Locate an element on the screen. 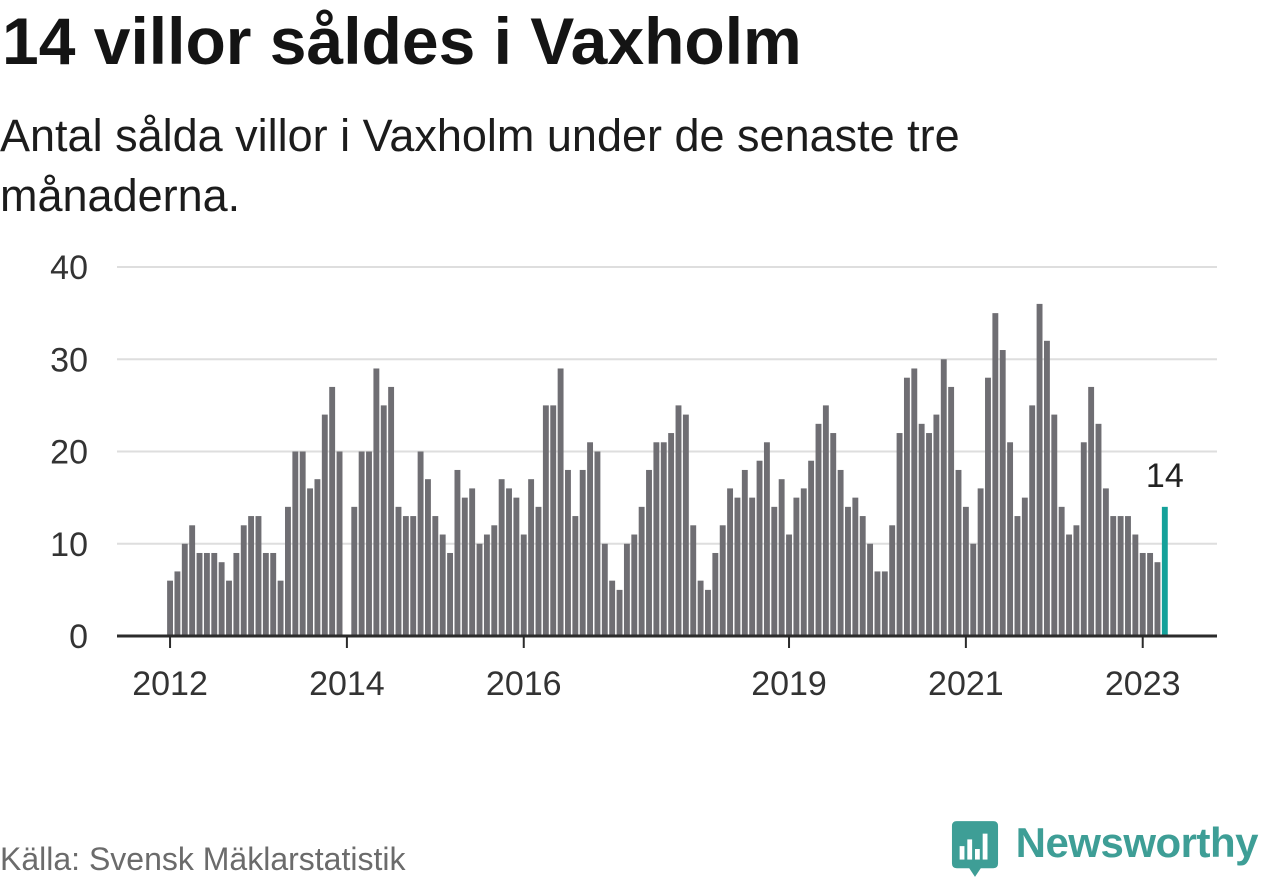  x-tick-label: 2019 is located at coordinates (789, 684).